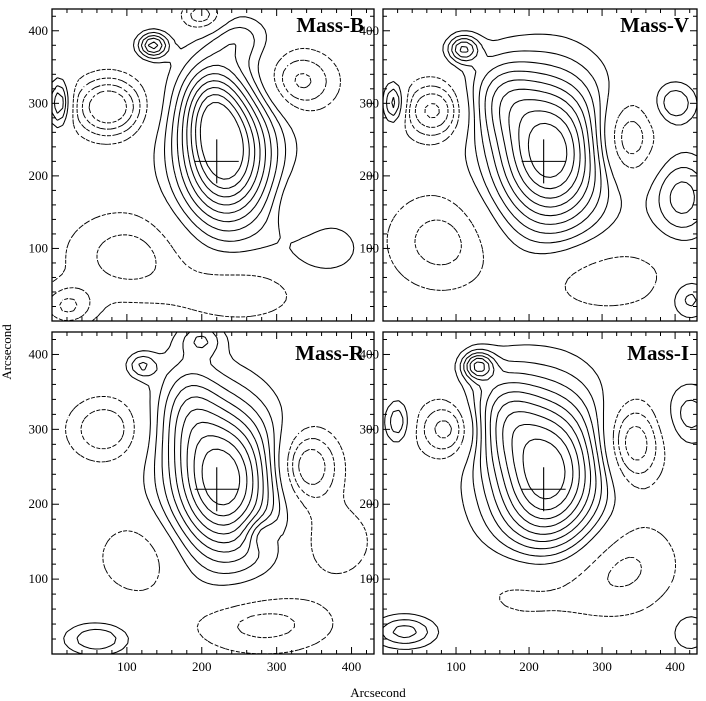 The image size is (706, 701). What do you see at coordinates (7, 352) in the screenshot?
I see `y-axis-label: Arcsecond` at bounding box center [7, 352].